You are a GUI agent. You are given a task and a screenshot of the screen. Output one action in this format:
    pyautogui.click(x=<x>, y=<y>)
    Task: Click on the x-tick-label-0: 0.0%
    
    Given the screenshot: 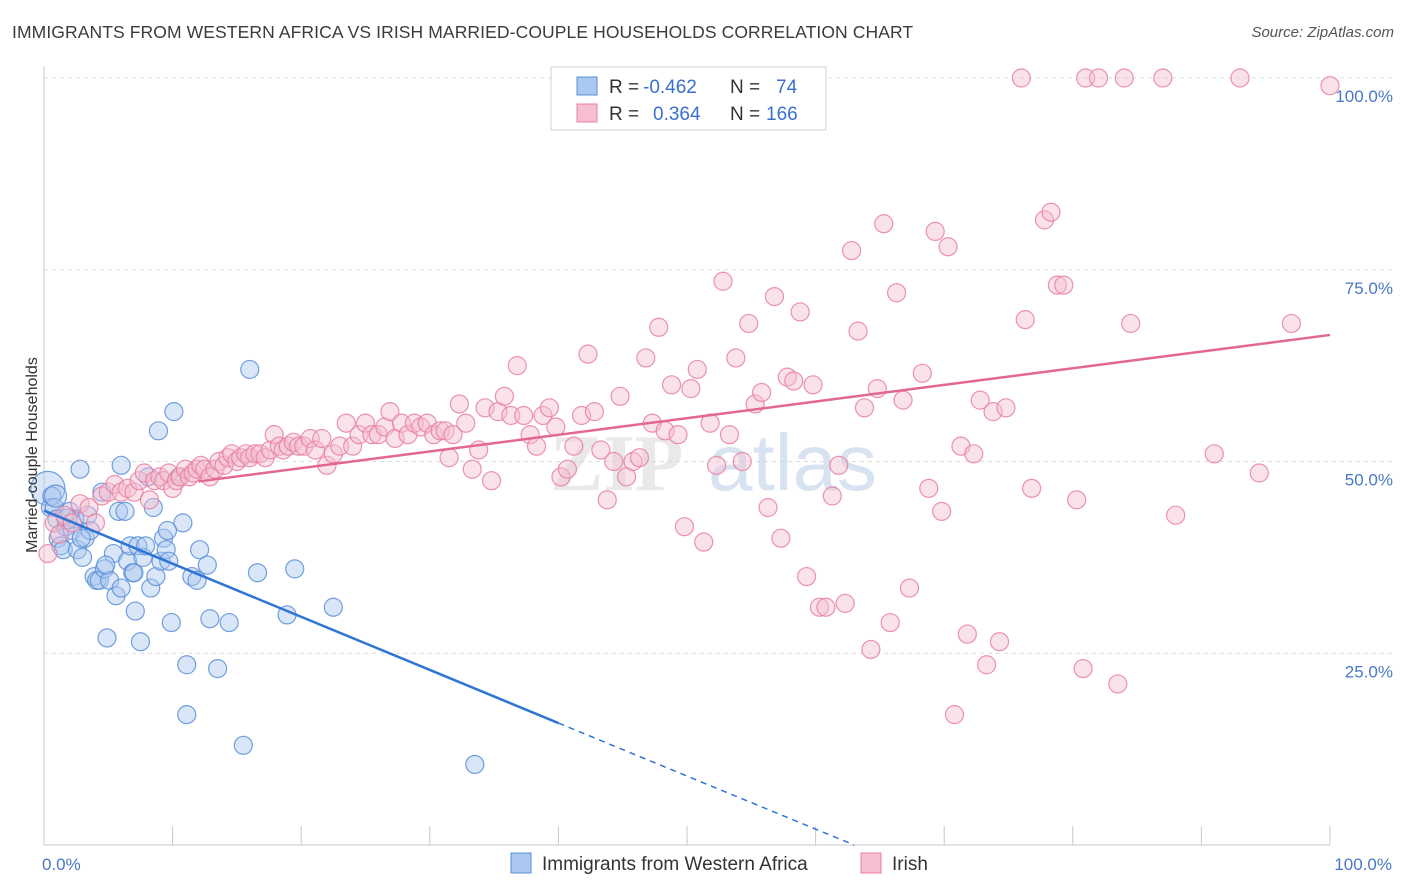 What is the action you would take?
    pyautogui.click(x=61, y=864)
    